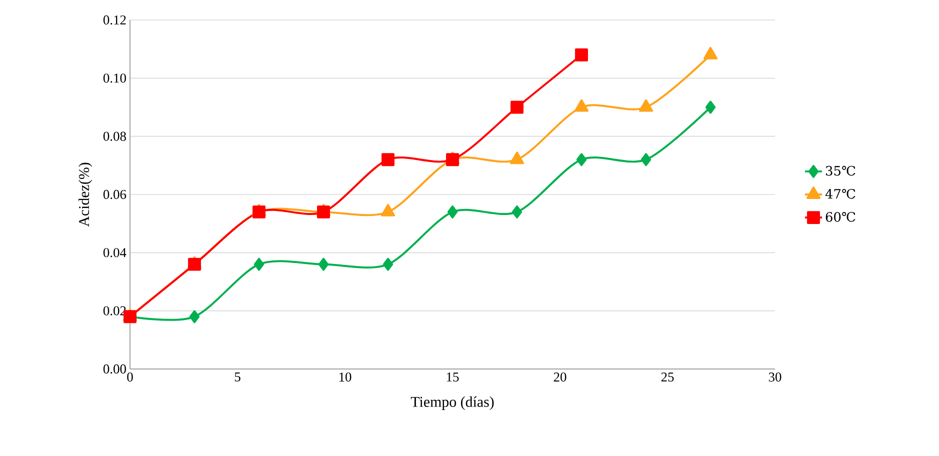 This screenshot has height=456, width=939. I want to click on x-tick-label: 10, so click(345, 377).